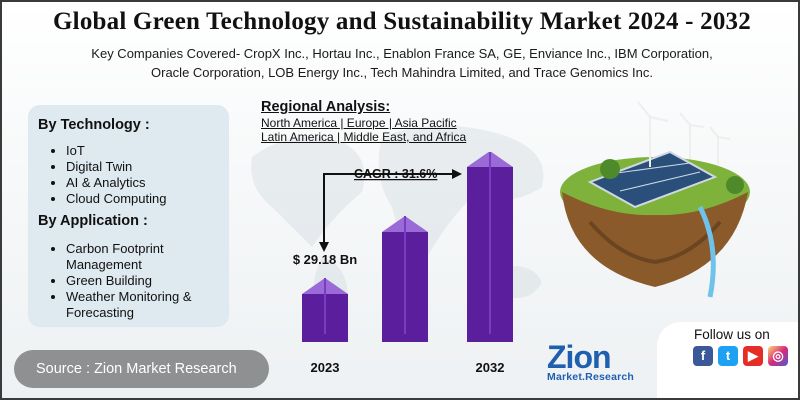 The image size is (800, 400). Describe the element at coordinates (732, 334) in the screenshot. I see `follow-us-label: Follow us on` at that location.